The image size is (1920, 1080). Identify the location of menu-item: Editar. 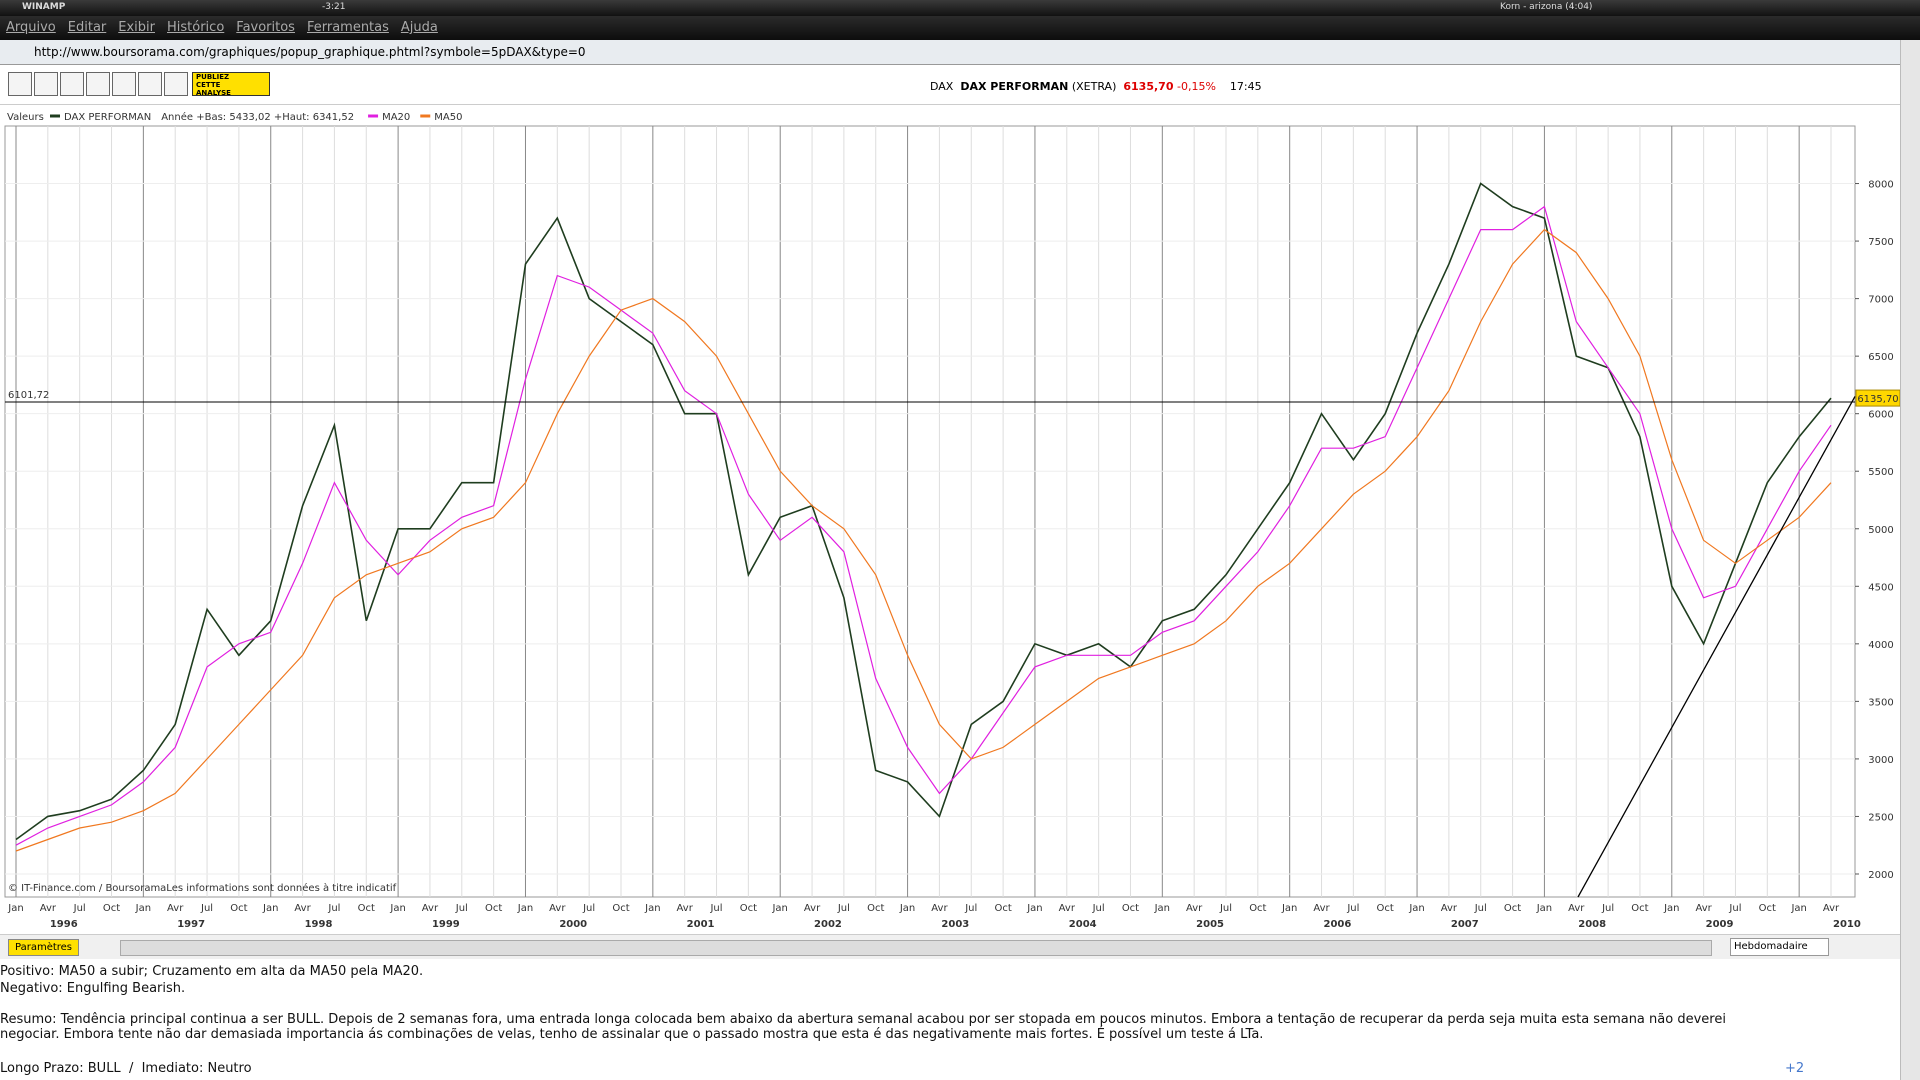
(87, 27).